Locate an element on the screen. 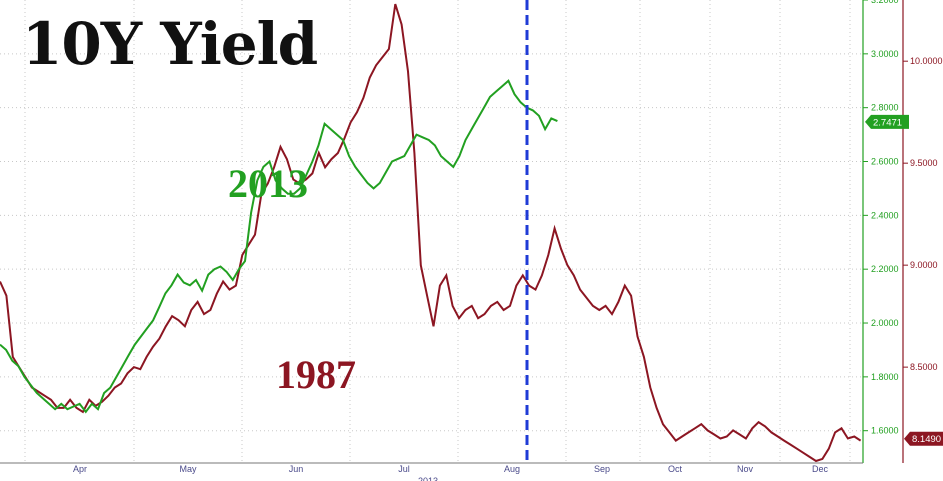  tick-label-1987: 8.5000 is located at coordinates (924, 367).